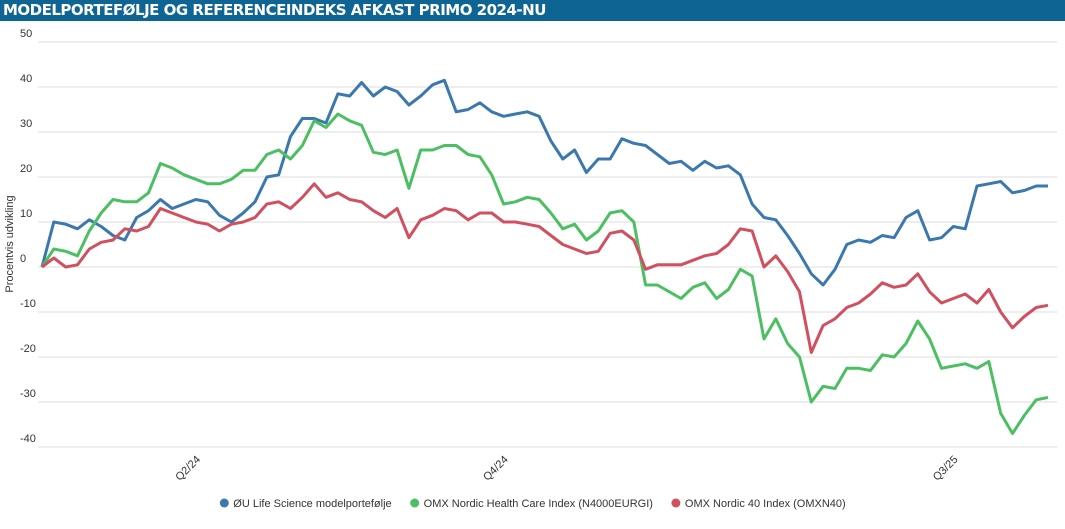 The image size is (1065, 529). What do you see at coordinates (26, 124) in the screenshot?
I see `y-tick-label: 30` at bounding box center [26, 124].